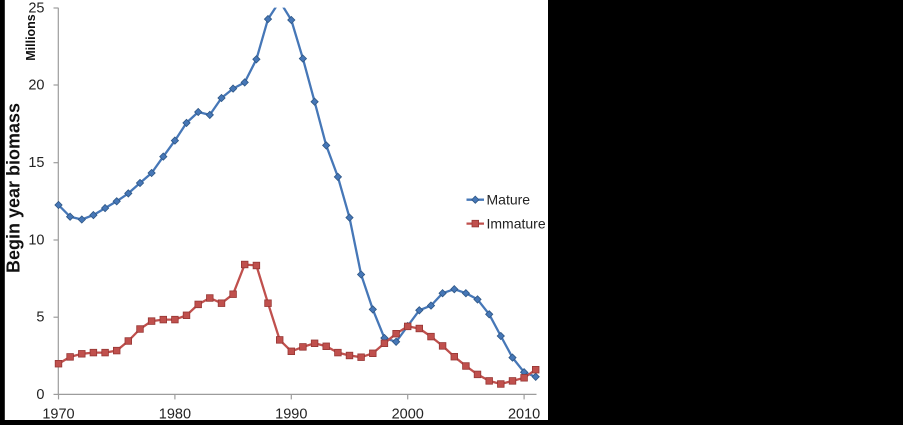 The image size is (903, 425). Describe the element at coordinates (408, 413) in the screenshot. I see `svg-text: 2000` at that location.